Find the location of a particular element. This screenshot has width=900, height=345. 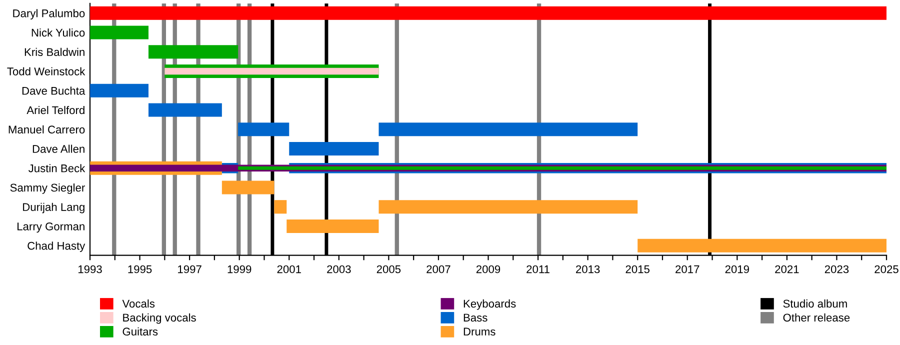

y-tick-label: Justin Beck is located at coordinates (57, 168).